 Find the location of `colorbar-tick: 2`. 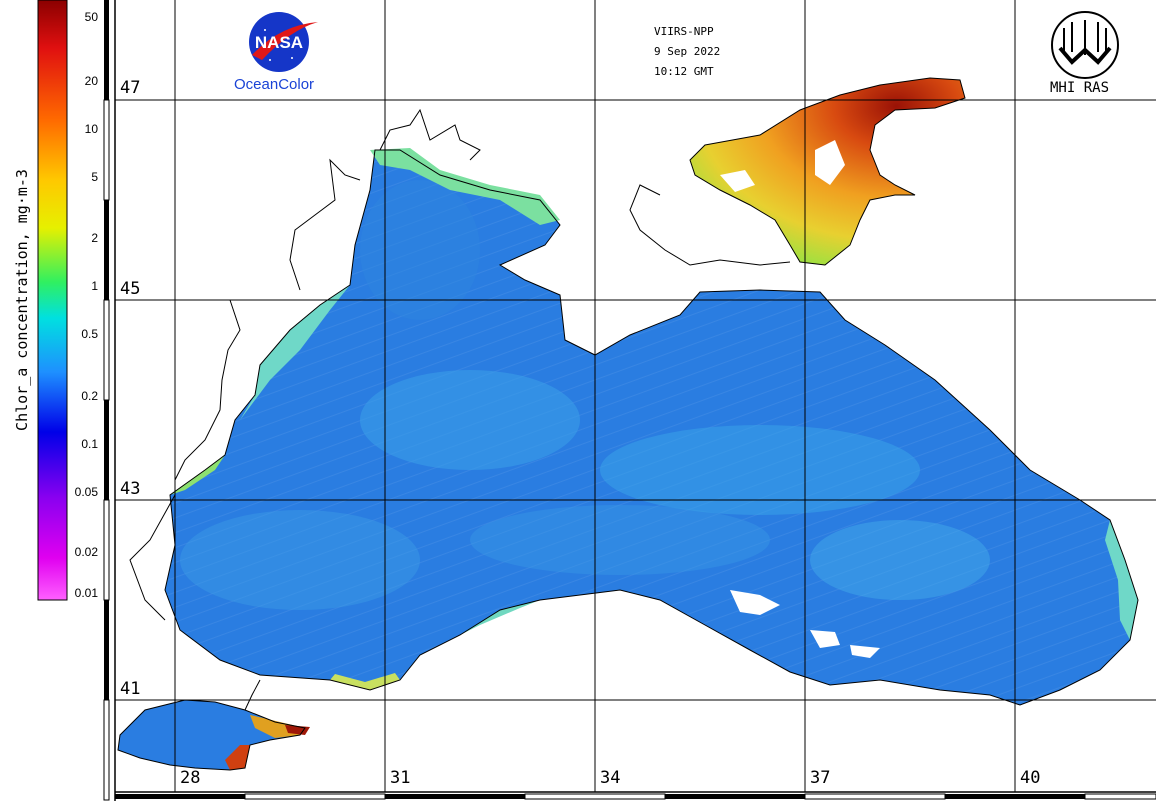

colorbar-tick: 2 is located at coordinates (94, 238).